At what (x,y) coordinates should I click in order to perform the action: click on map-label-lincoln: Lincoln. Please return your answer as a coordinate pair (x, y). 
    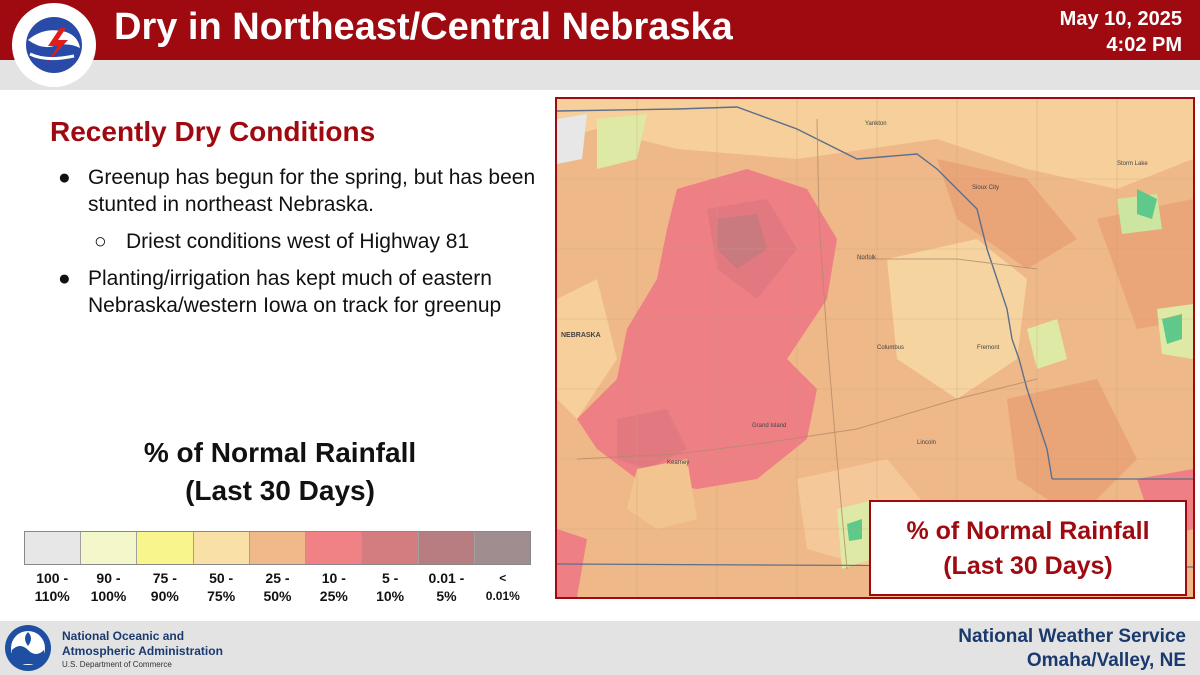
    Looking at the image, I should click on (926, 443).